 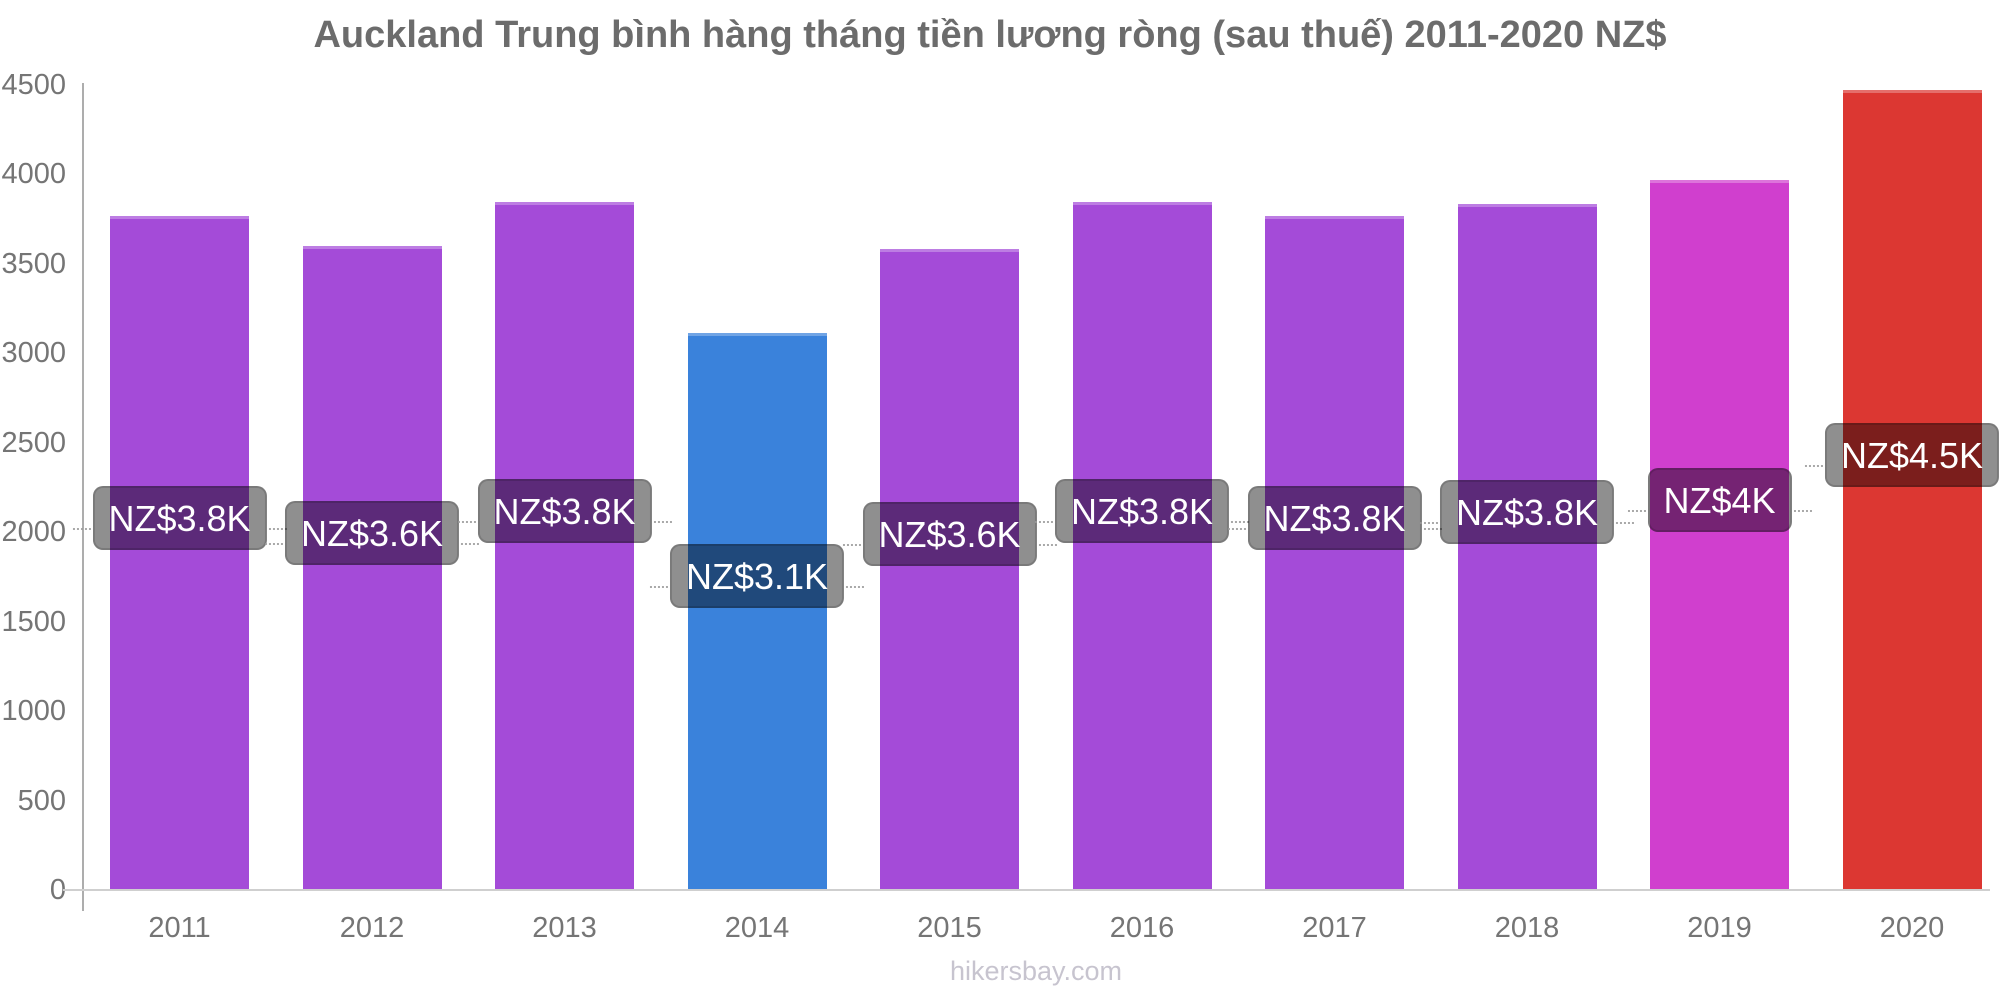 What do you see at coordinates (33, 353) in the screenshot?
I see `y-tick-label-3000: 3000` at bounding box center [33, 353].